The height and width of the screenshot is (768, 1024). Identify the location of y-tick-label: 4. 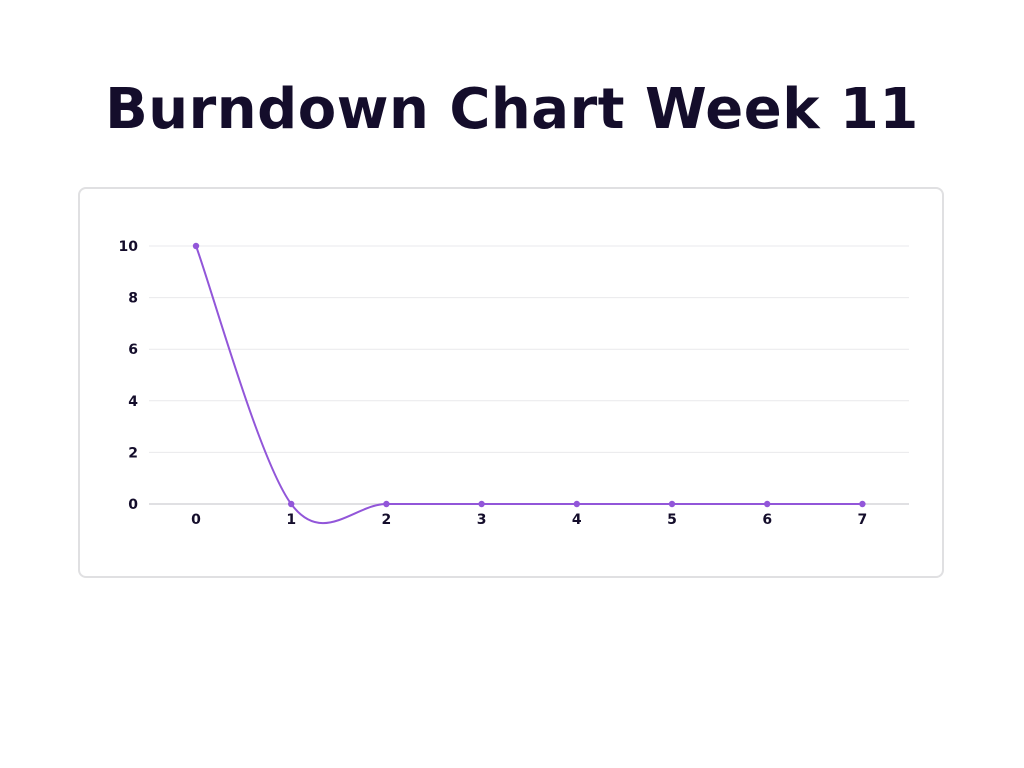
(133, 402).